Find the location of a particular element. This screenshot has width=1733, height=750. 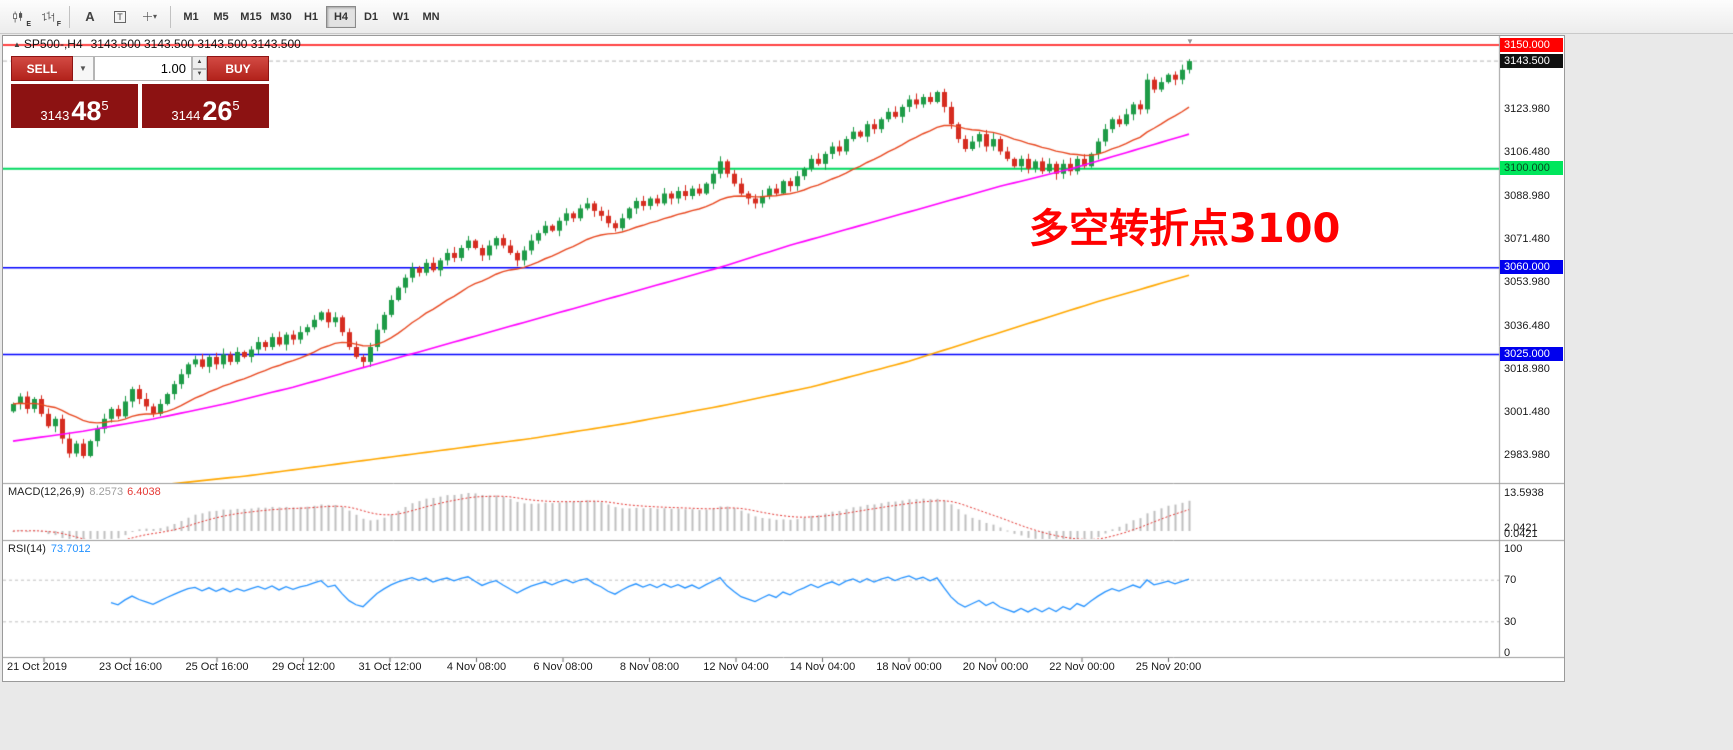

bar-chart-glyph is located at coordinates (48, 16).